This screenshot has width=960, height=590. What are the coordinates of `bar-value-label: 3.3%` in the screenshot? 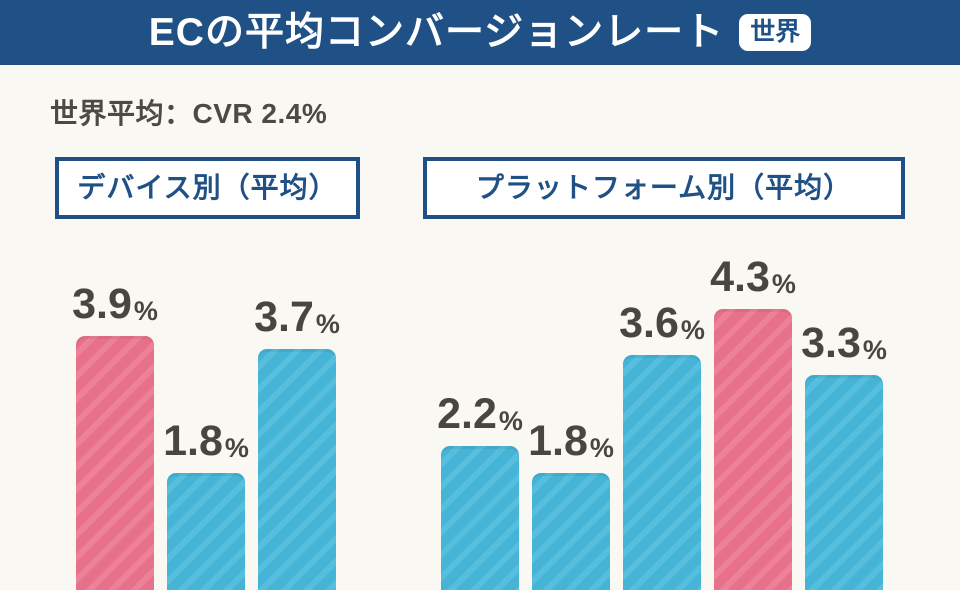 It's located at (844, 343).